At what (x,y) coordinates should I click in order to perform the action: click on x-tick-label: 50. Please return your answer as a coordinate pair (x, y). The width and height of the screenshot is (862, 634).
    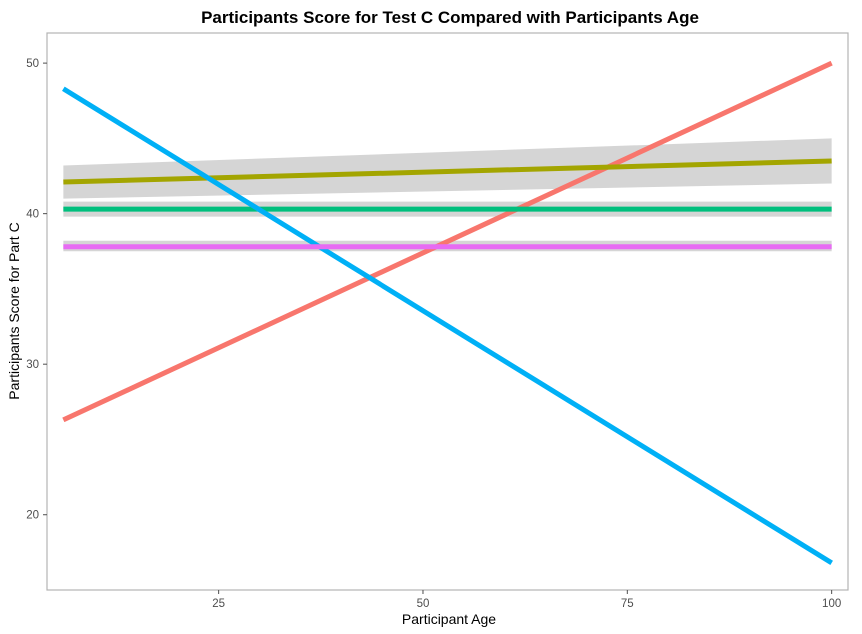
    Looking at the image, I should click on (423, 604).